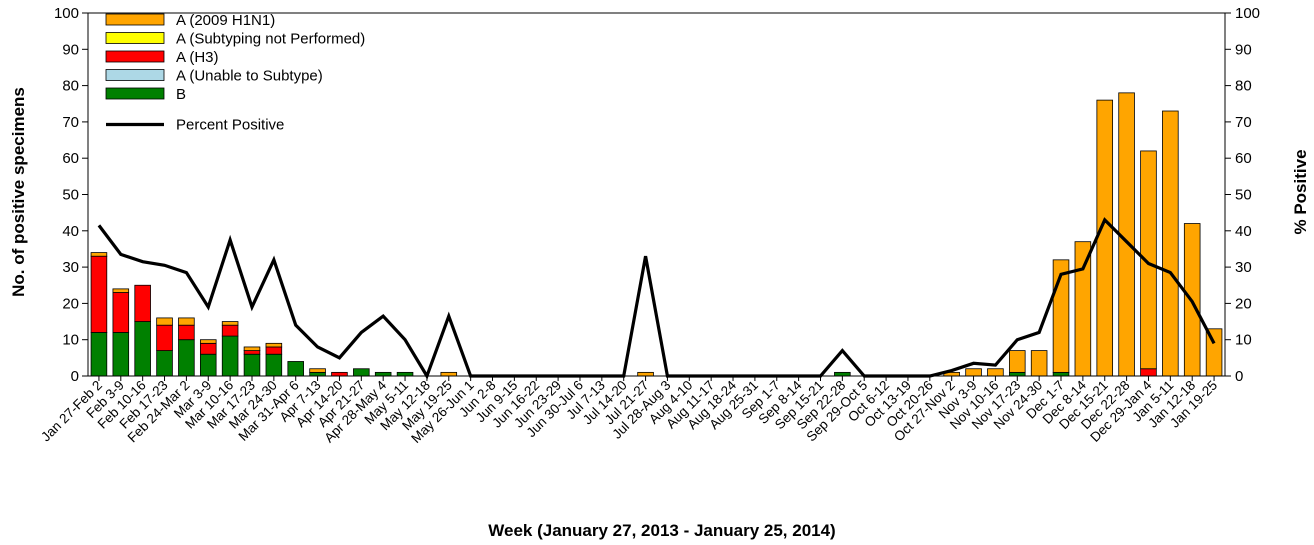 The width and height of the screenshot is (1314, 545). I want to click on y-tick-label: 80, so click(70, 86).